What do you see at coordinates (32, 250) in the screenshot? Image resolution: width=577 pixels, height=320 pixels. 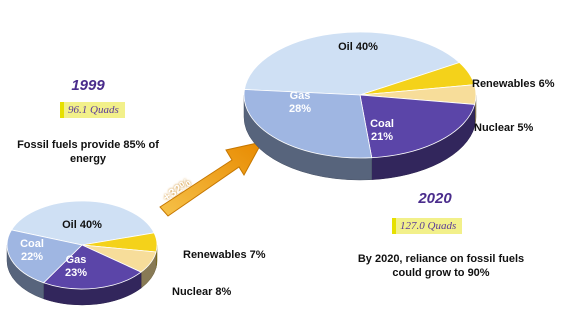 I see `slice-label-coal-1999: Coal 22%` at bounding box center [32, 250].